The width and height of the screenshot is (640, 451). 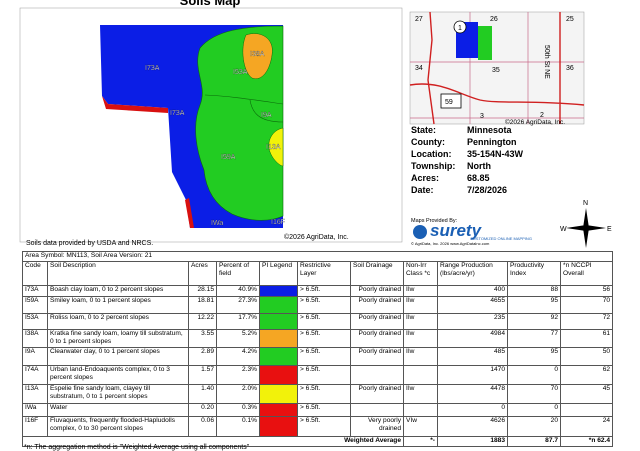 What do you see at coordinates (534, 291) in the screenshot?
I see `cell: 88` at bounding box center [534, 291].